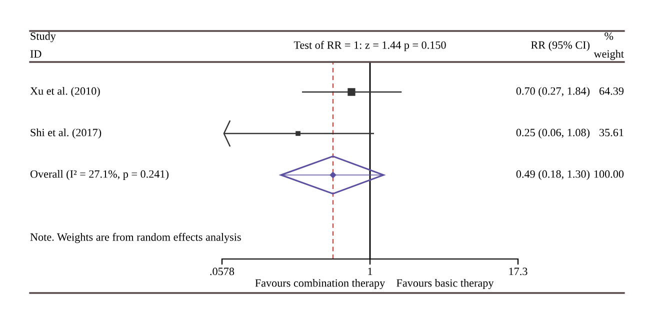 The width and height of the screenshot is (660, 326). I want to click on text: % weight, so click(609, 46).